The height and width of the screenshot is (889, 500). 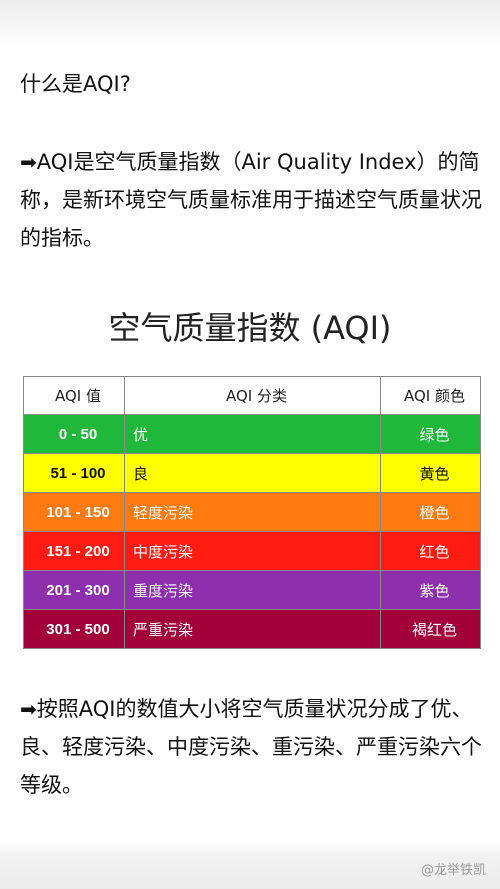 What do you see at coordinates (430, 395) in the screenshot?
I see `header-aqi-color: AQI 颜色` at bounding box center [430, 395].